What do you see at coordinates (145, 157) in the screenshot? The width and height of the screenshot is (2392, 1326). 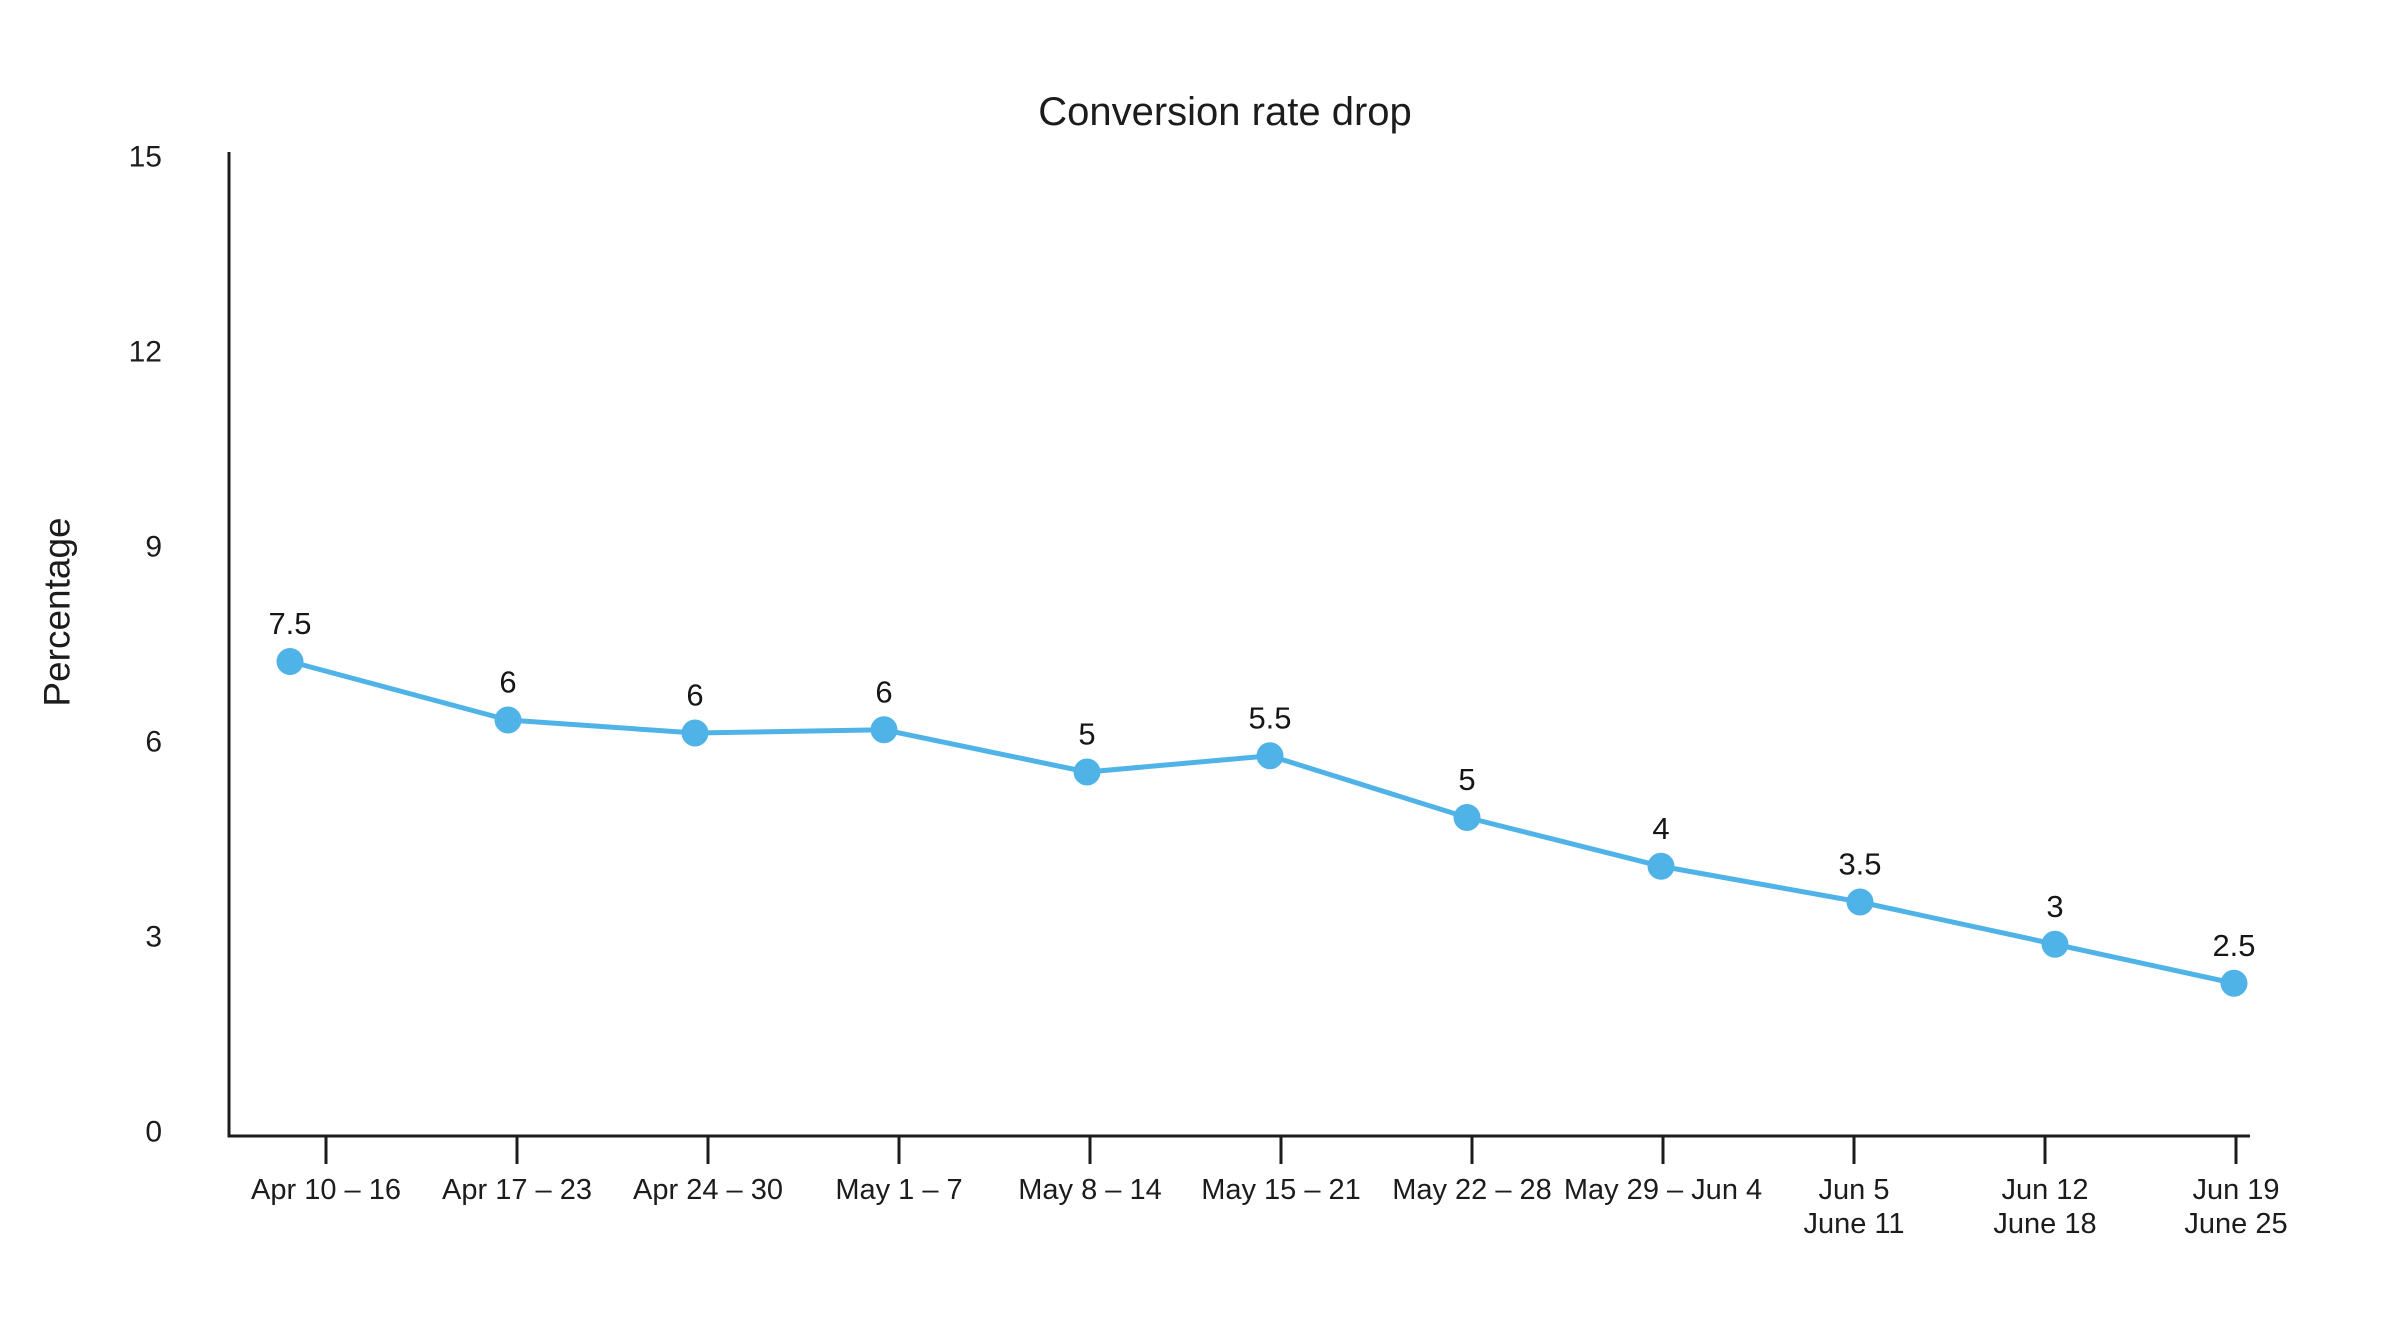 I see `y-tick-label: 15` at bounding box center [145, 157].